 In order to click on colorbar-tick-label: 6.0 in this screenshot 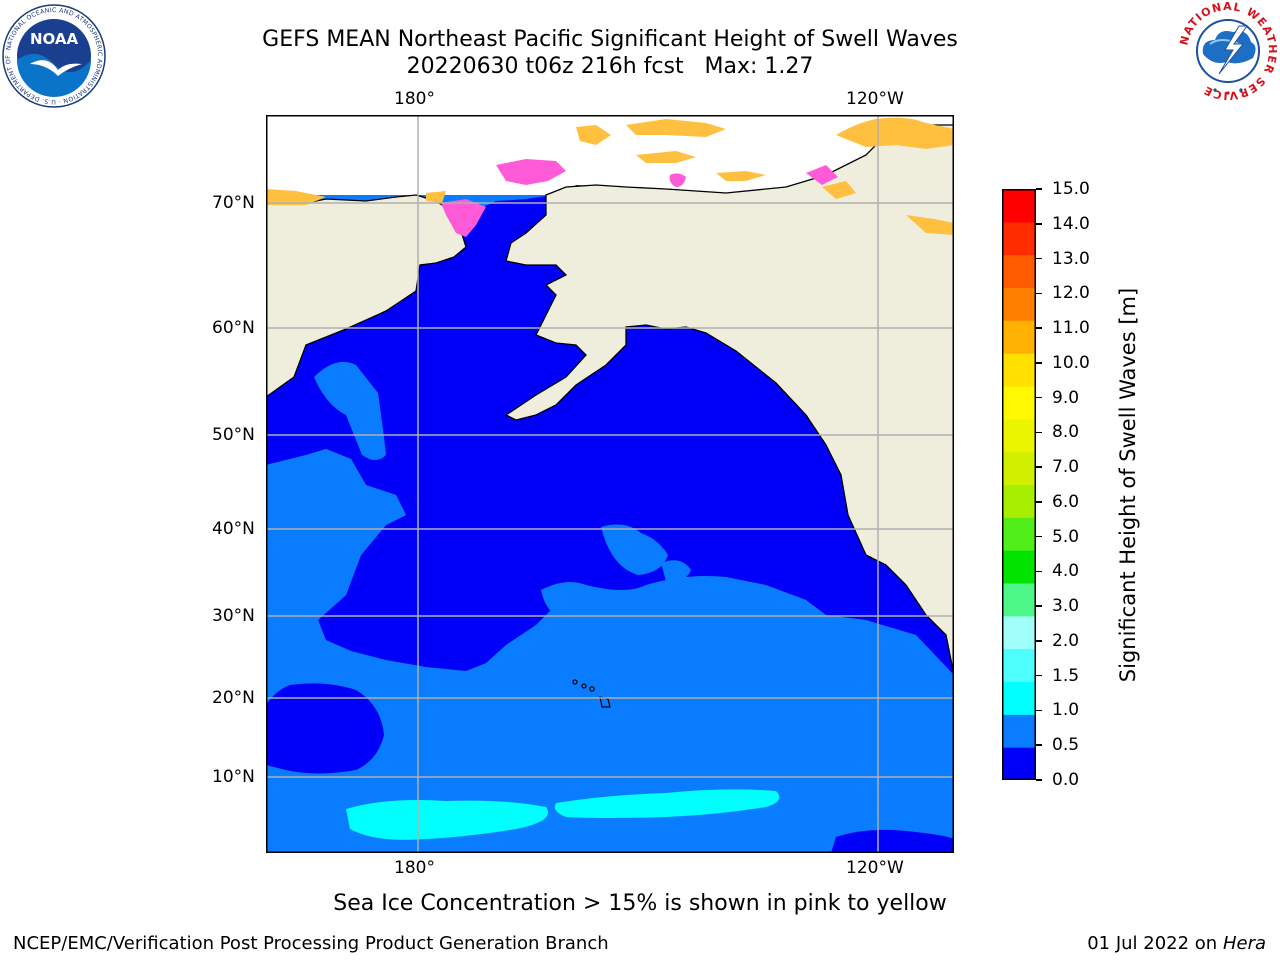, I will do `click(1066, 501)`.